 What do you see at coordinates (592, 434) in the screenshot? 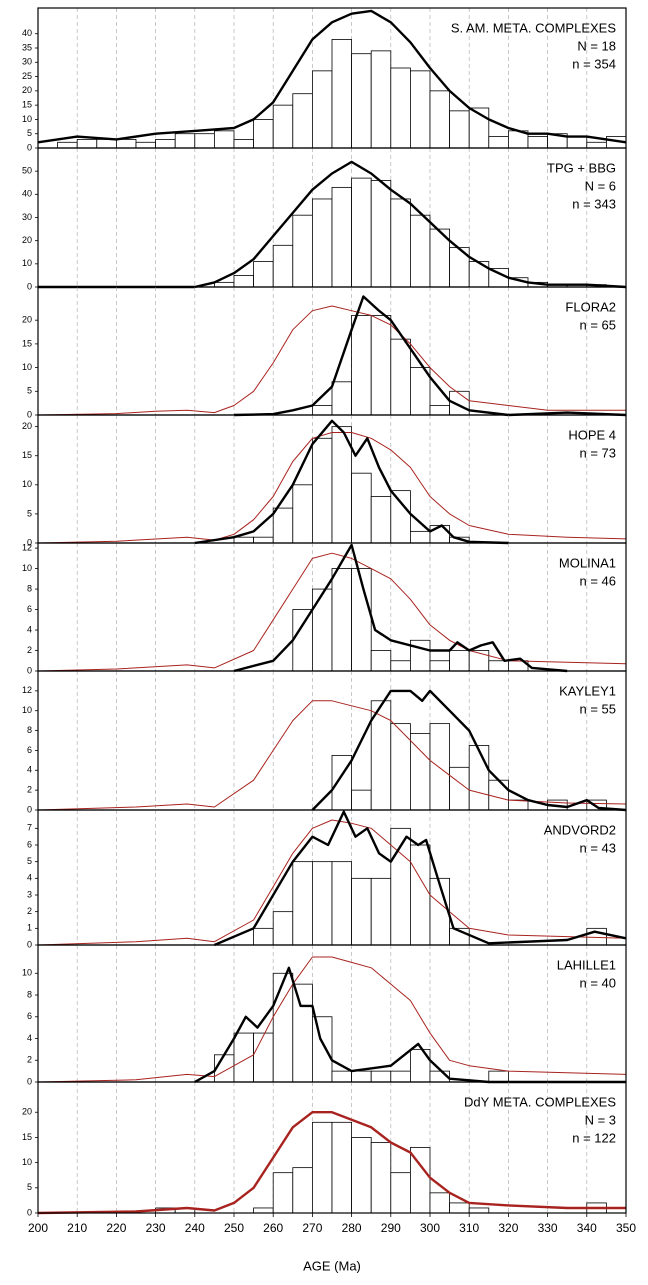
I see `panel-label: HOPE 4` at bounding box center [592, 434].